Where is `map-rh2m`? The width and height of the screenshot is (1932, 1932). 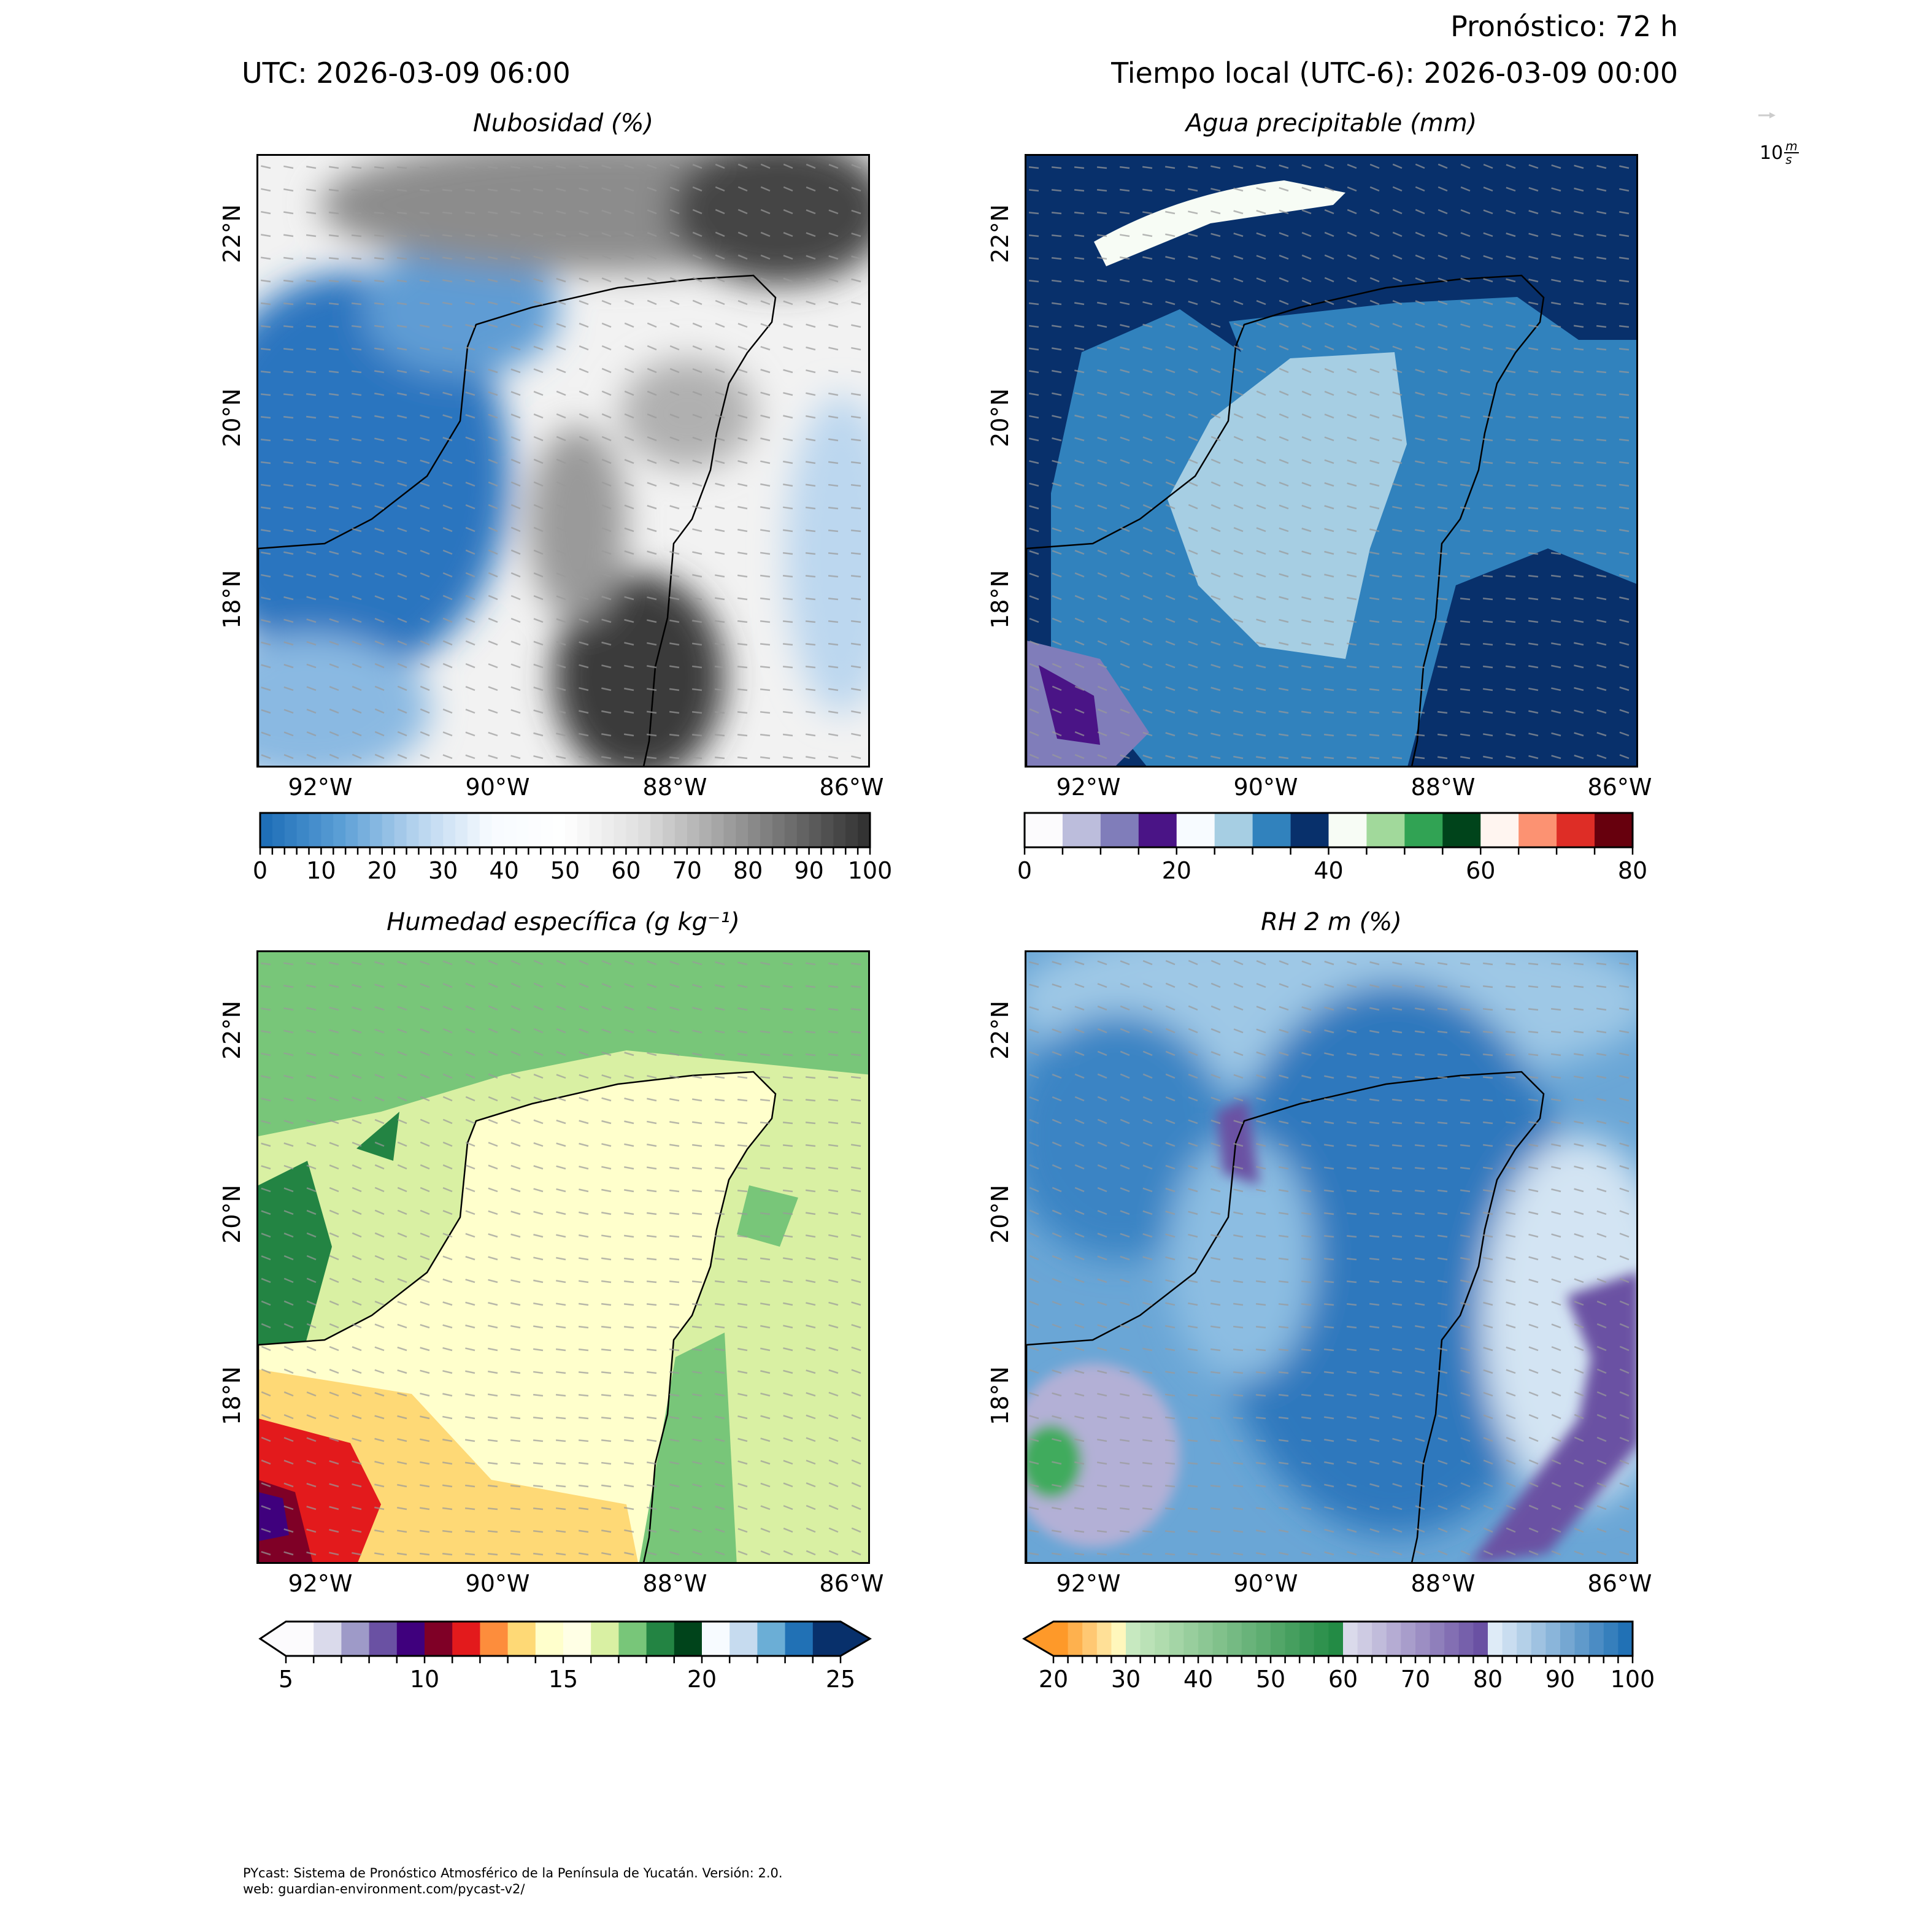
map-rh2m is located at coordinates (1331, 1257).